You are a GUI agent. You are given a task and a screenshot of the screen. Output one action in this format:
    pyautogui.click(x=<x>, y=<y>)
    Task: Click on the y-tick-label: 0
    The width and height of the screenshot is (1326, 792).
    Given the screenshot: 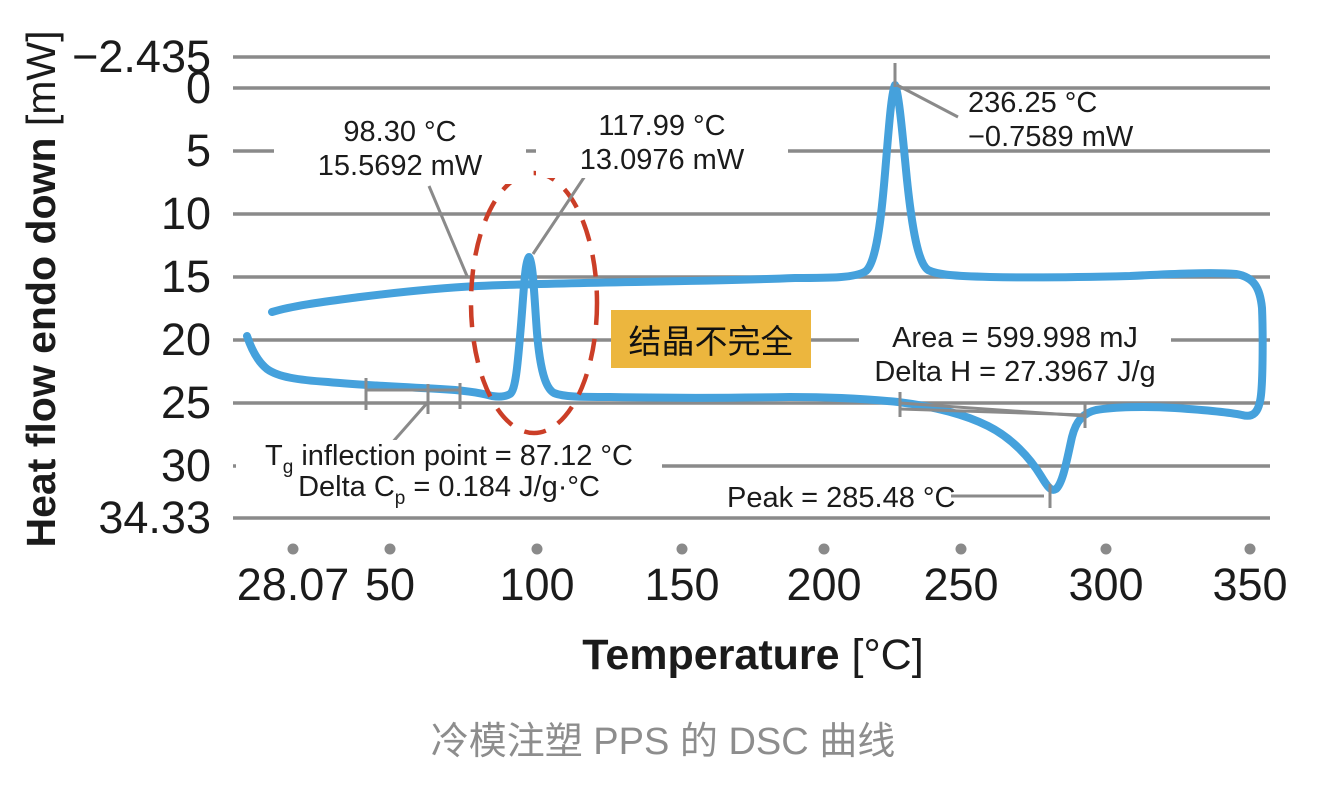 What is the action you would take?
    pyautogui.click(x=198, y=87)
    